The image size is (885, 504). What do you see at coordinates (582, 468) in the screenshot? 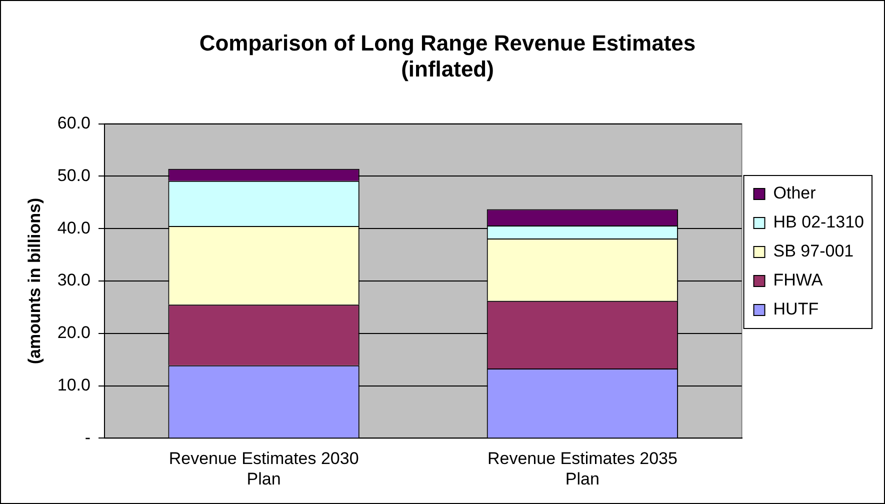
I see `x-tick-label: Revenue Estimates 2035 Plan` at bounding box center [582, 468].